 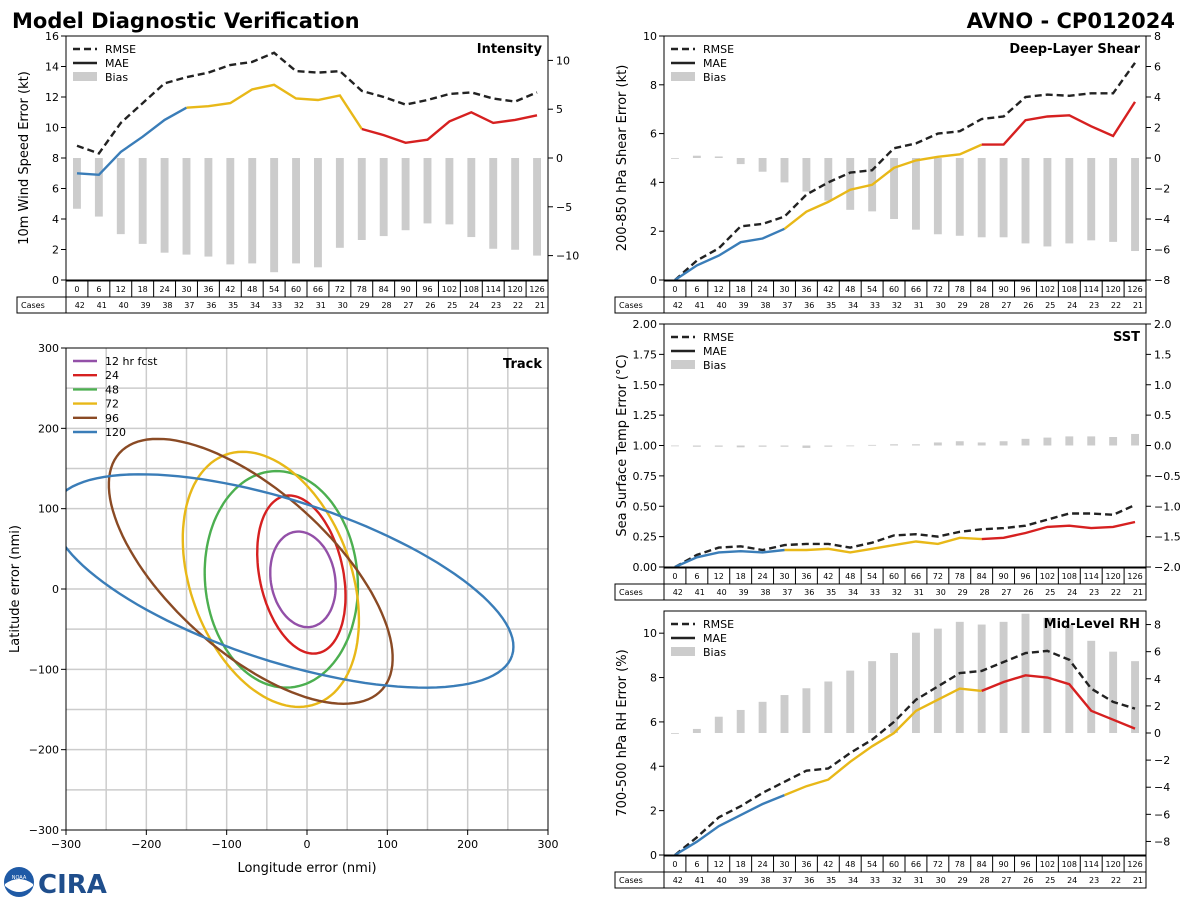 What do you see at coordinates (1163, 415) in the screenshot?
I see `y2-tick-label: 0.5` at bounding box center [1163, 415].